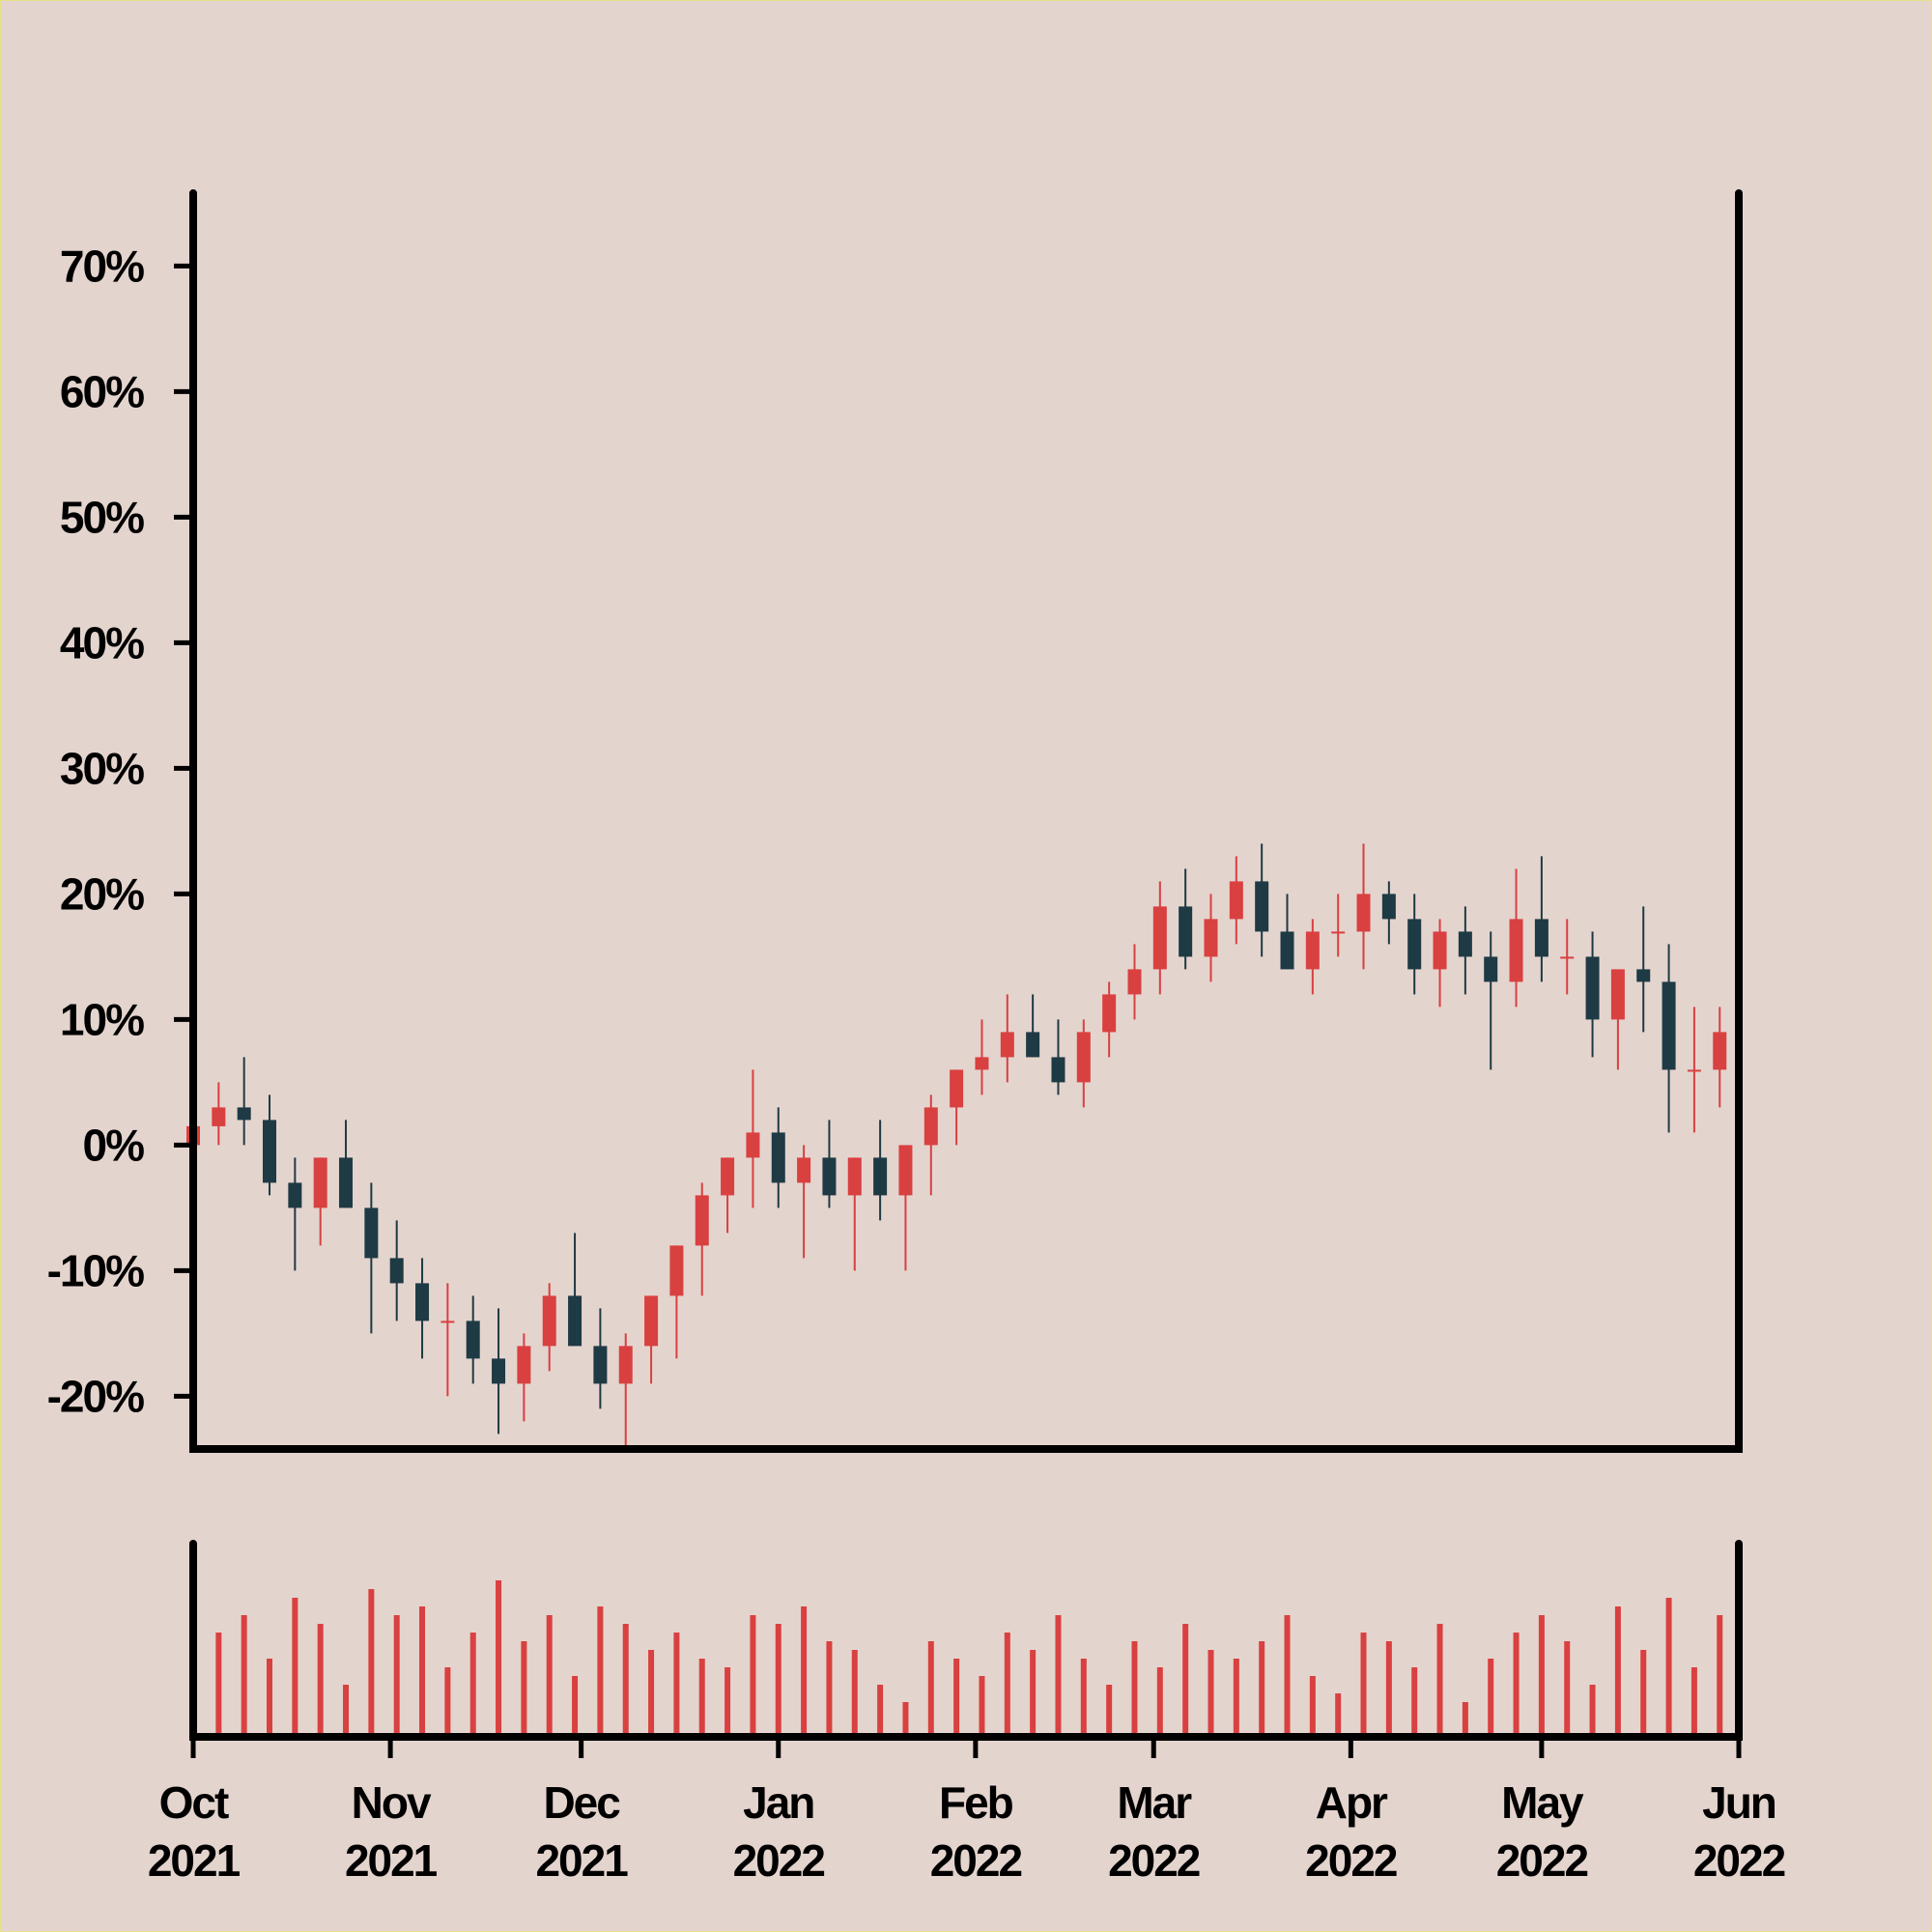  I want to click on x-tick-label: Dec, so click(581, 1802).